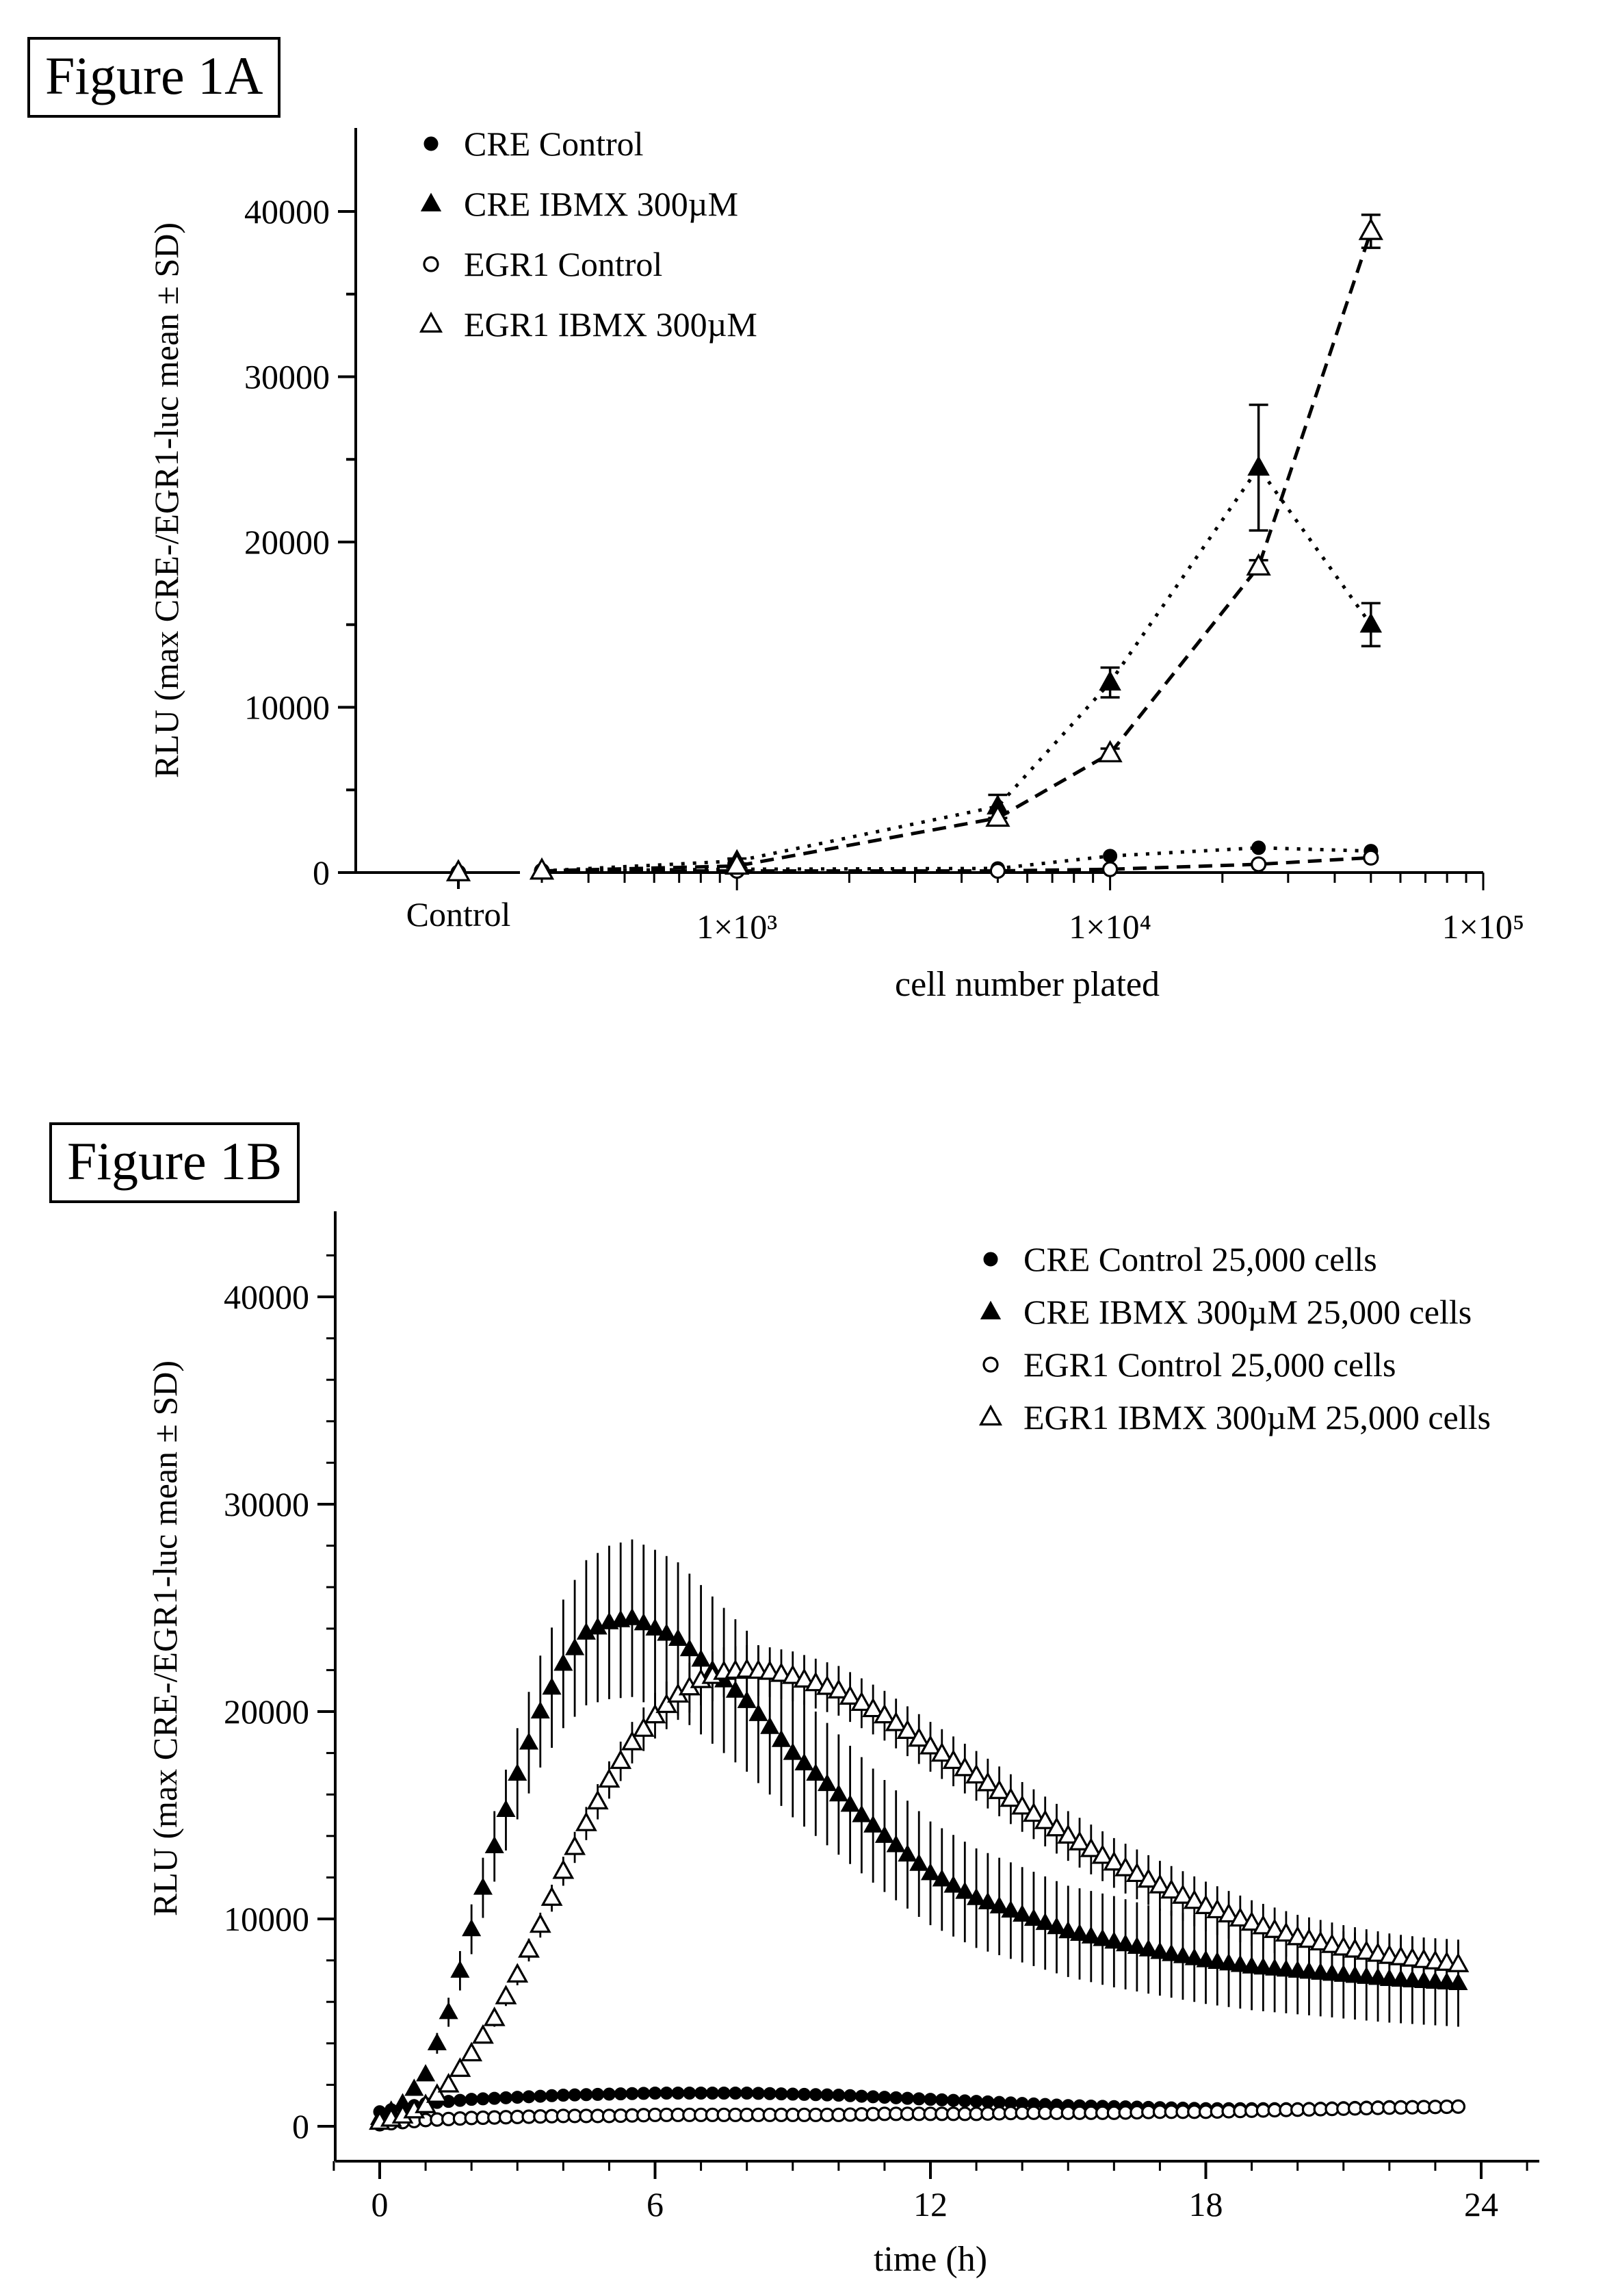  Describe the element at coordinates (1110, 926) in the screenshot. I see `x-tick-label: 1×10⁴` at that location.